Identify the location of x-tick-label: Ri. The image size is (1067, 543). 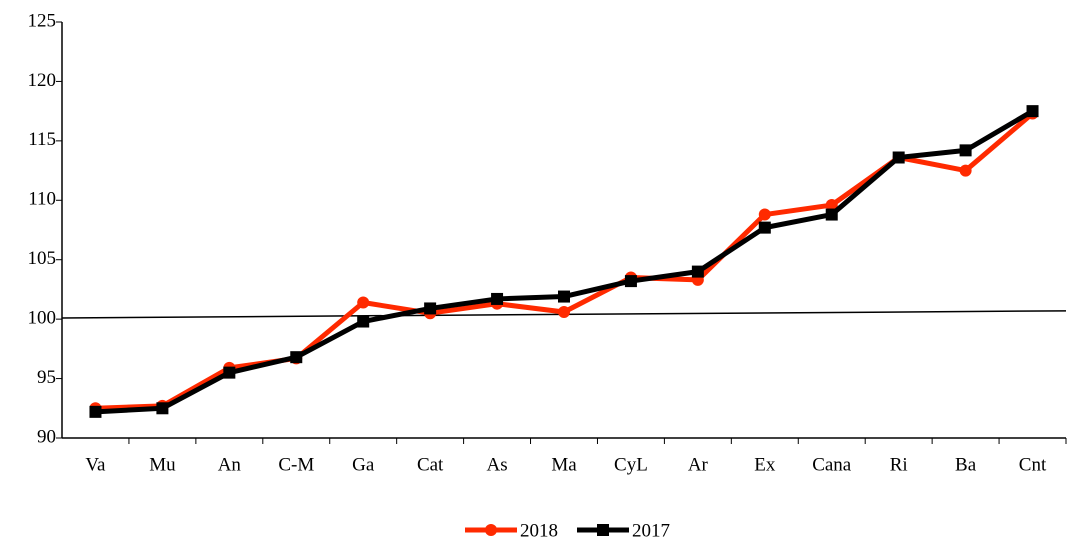
(899, 464).